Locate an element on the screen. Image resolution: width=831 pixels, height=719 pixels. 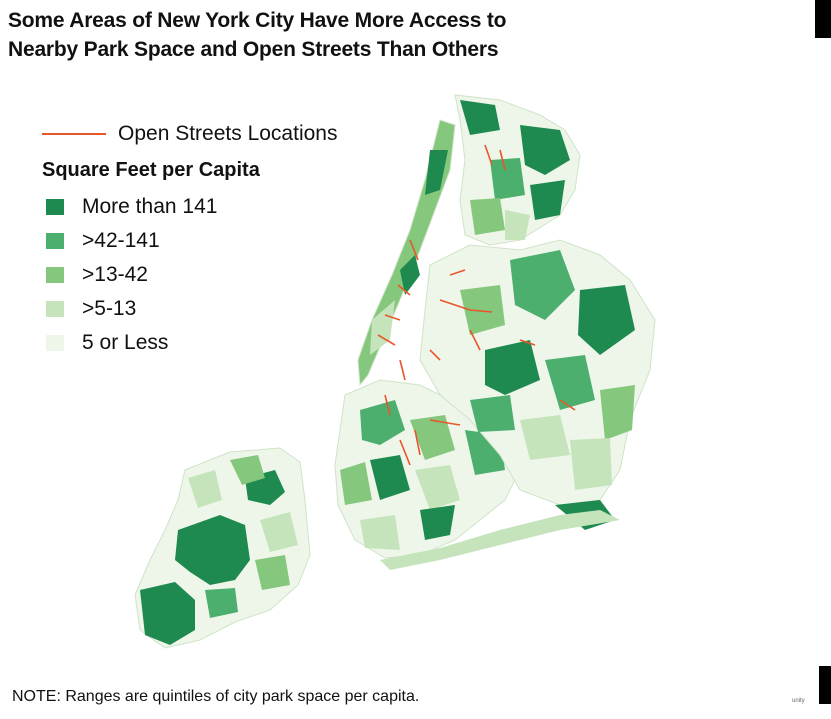
bronx is located at coordinates (517, 170).